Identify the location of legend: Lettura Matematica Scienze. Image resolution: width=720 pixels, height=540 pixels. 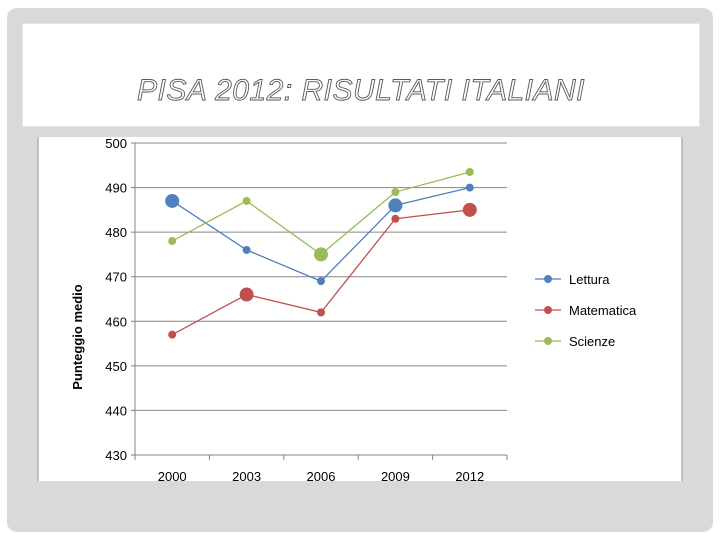
(586, 310).